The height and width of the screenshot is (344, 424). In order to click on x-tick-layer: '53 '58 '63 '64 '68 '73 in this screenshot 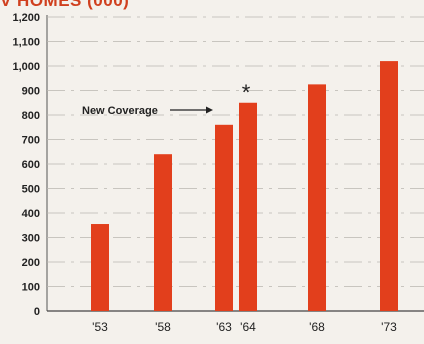, I will do `click(244, 327)`.